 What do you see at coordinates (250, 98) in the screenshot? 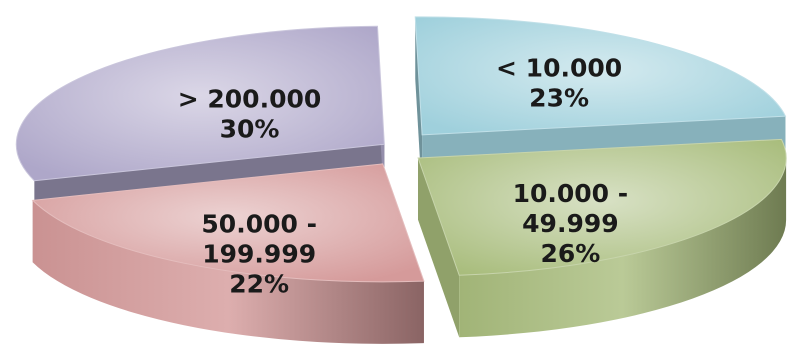
I see `slice-category-label: > 200.000` at bounding box center [250, 98].